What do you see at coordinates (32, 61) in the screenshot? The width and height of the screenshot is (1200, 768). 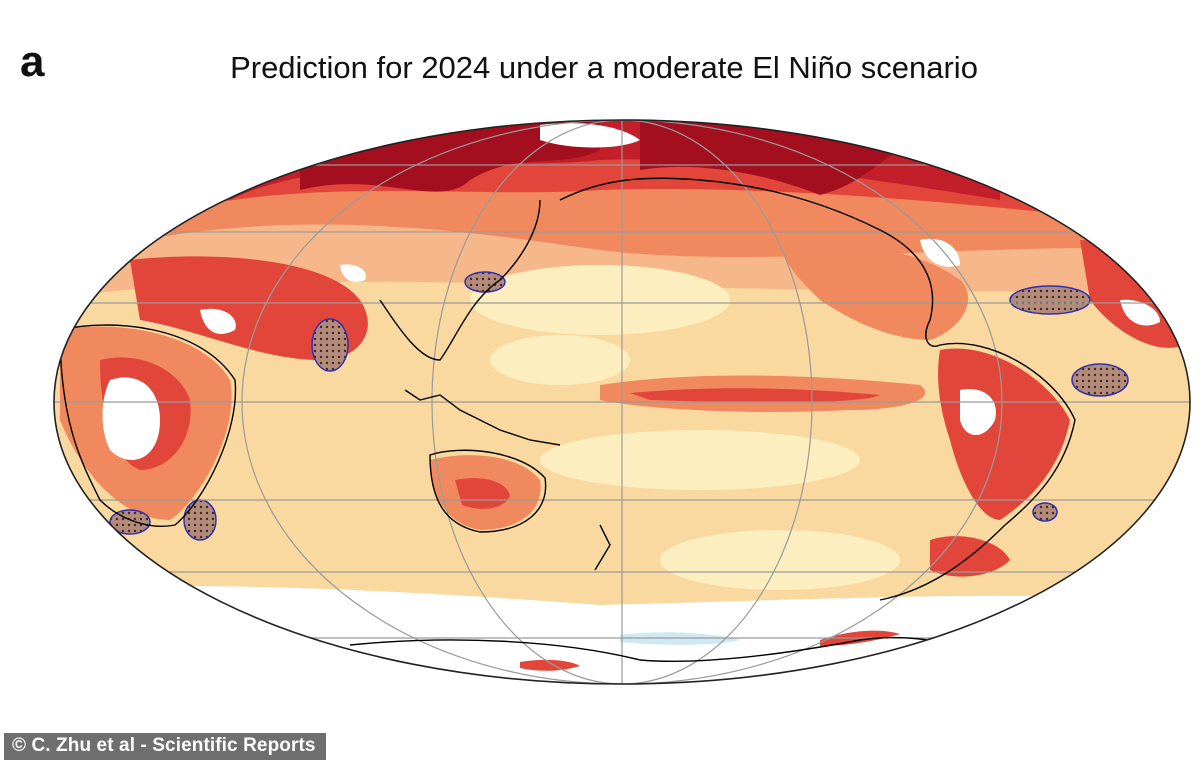 I see `panel-label: a` at bounding box center [32, 61].